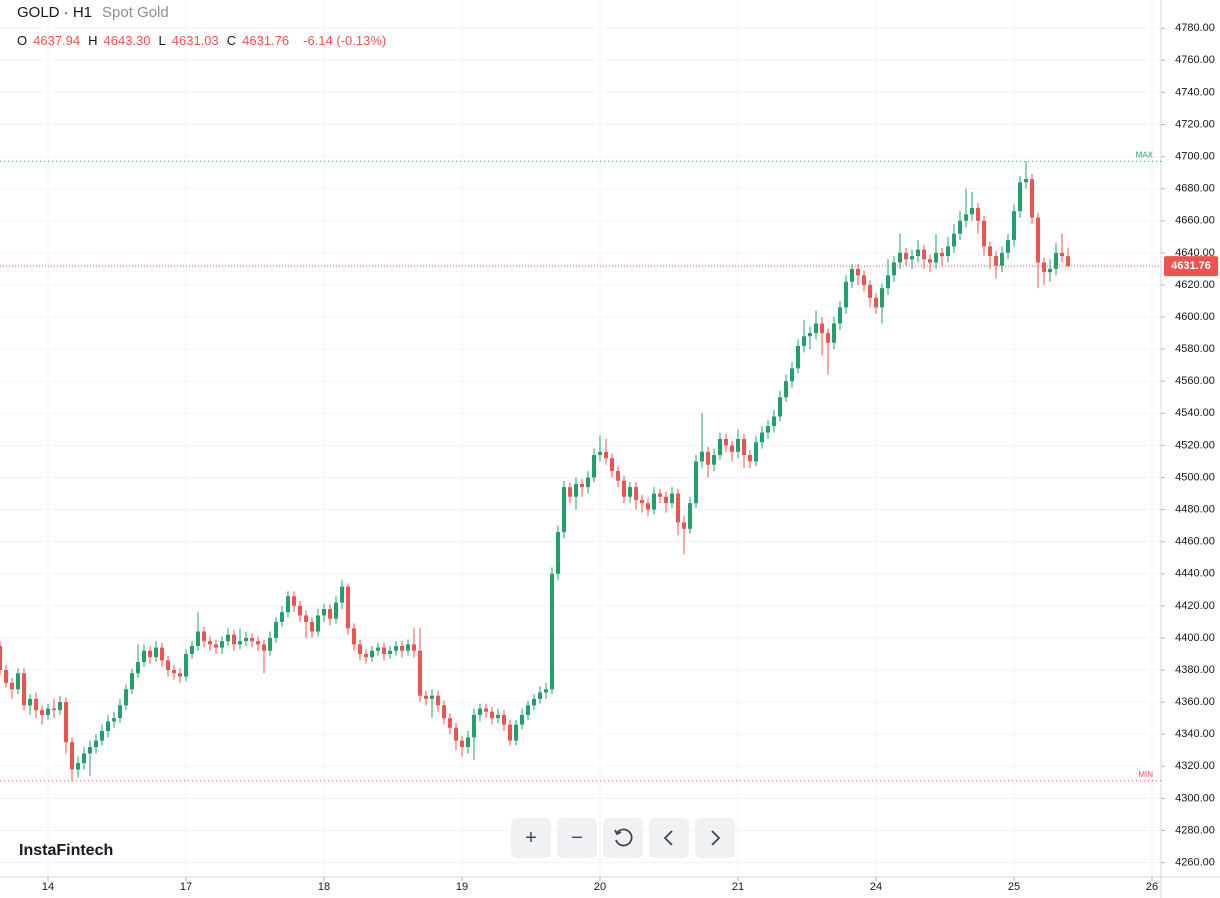 The height and width of the screenshot is (898, 1220). I want to click on scroll-right-button, so click(715, 838).